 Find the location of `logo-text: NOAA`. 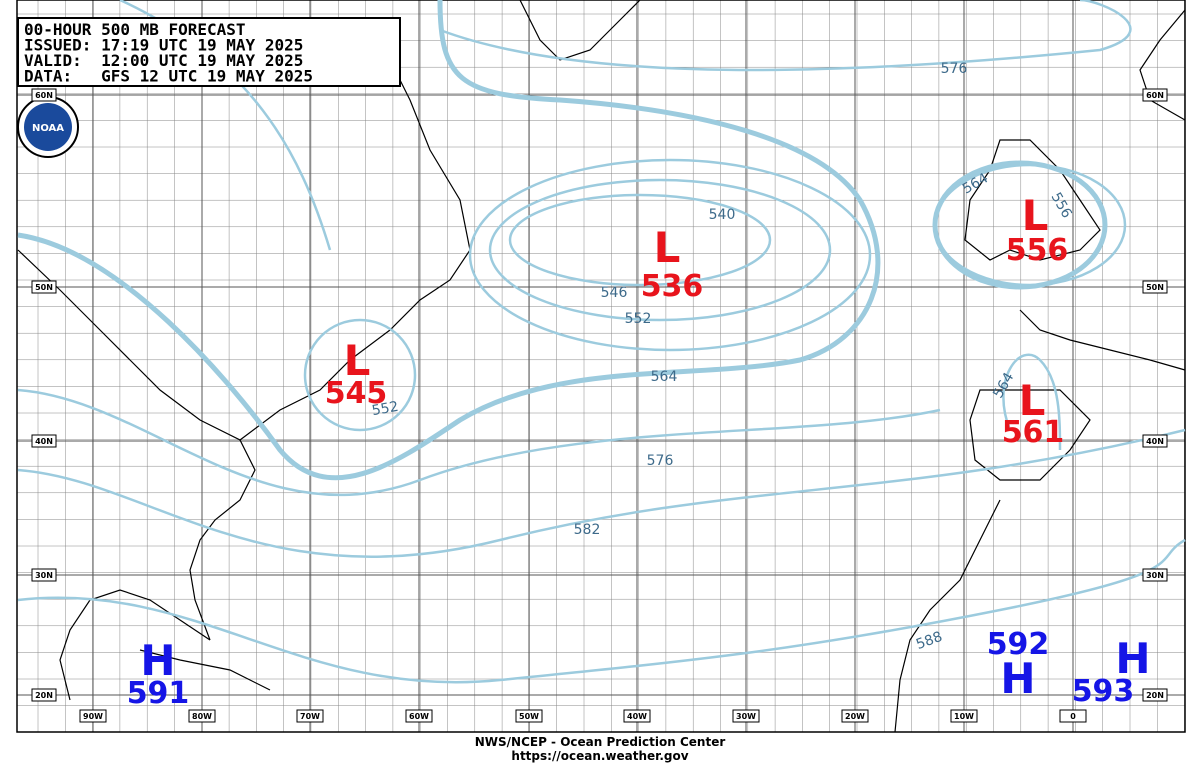

logo-text: NOAA is located at coordinates (48, 128).